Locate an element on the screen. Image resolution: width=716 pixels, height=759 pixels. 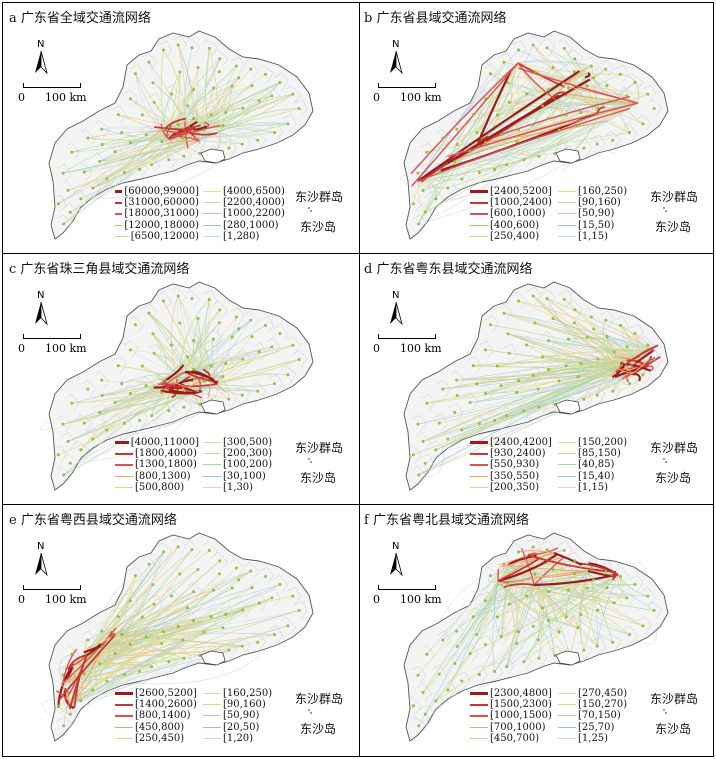
legend-item: [2400,5200] is located at coordinates (512, 191).